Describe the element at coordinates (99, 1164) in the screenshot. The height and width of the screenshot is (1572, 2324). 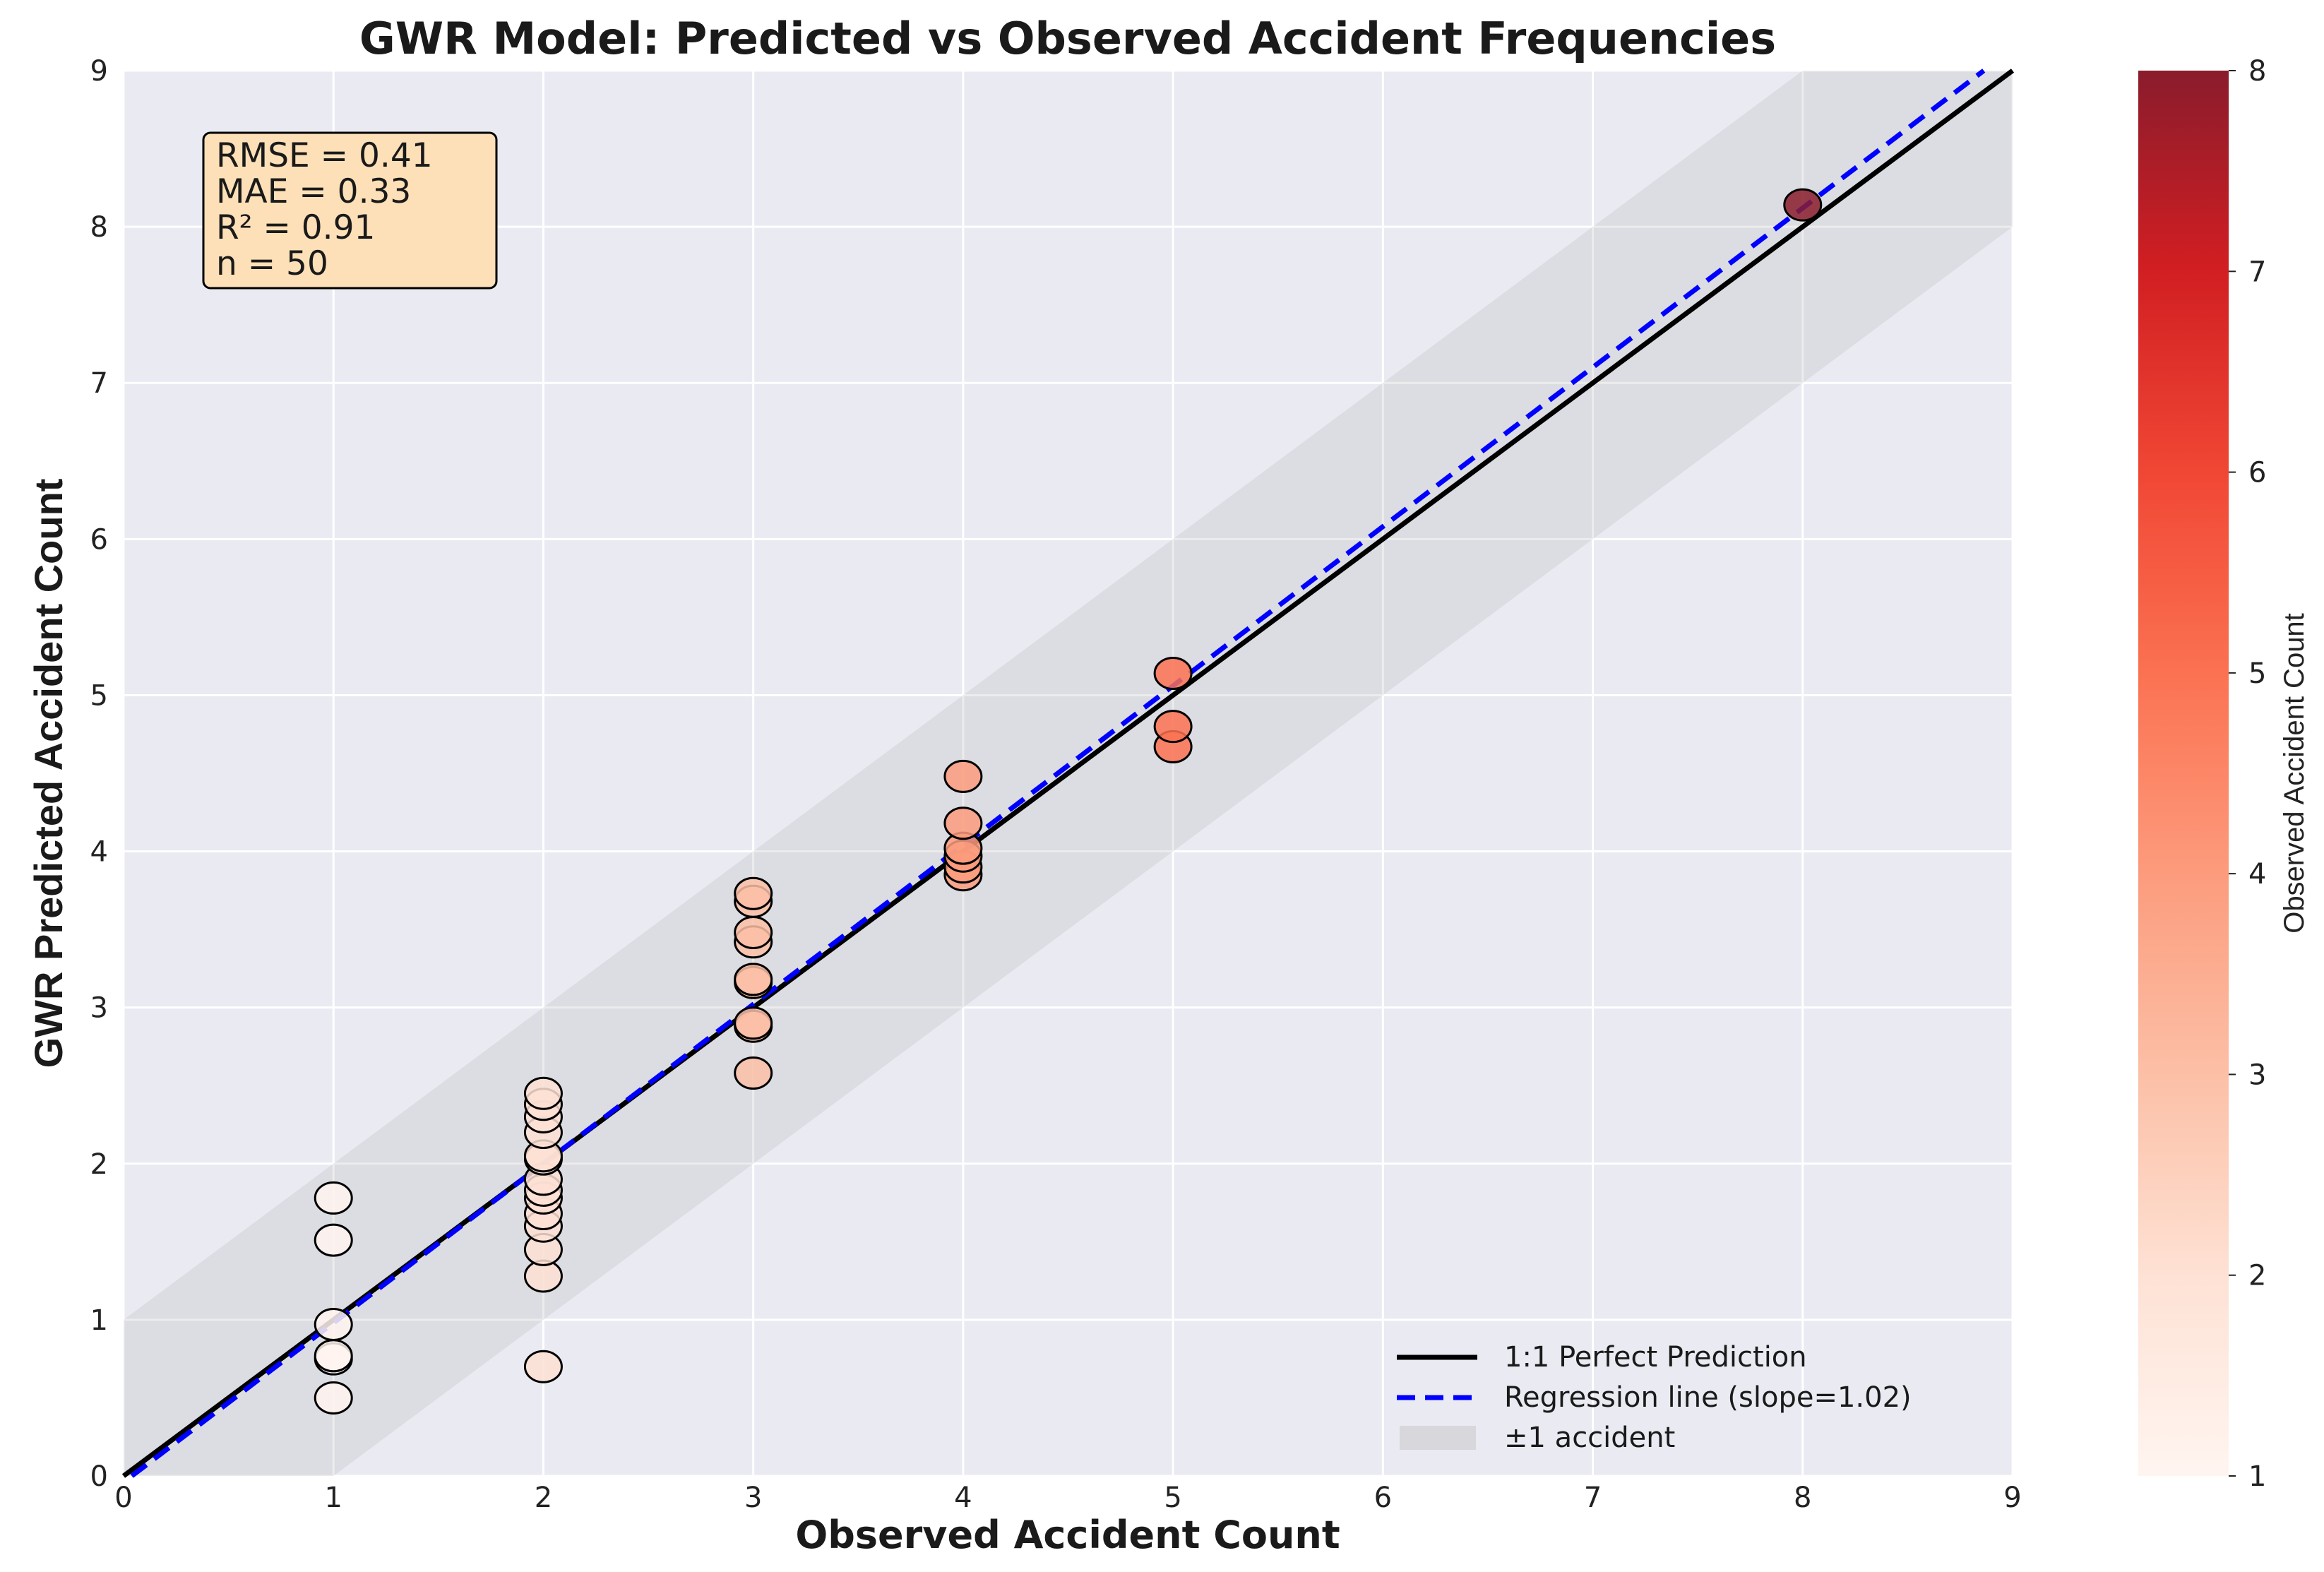
I see `y-tick-label: 2` at that location.